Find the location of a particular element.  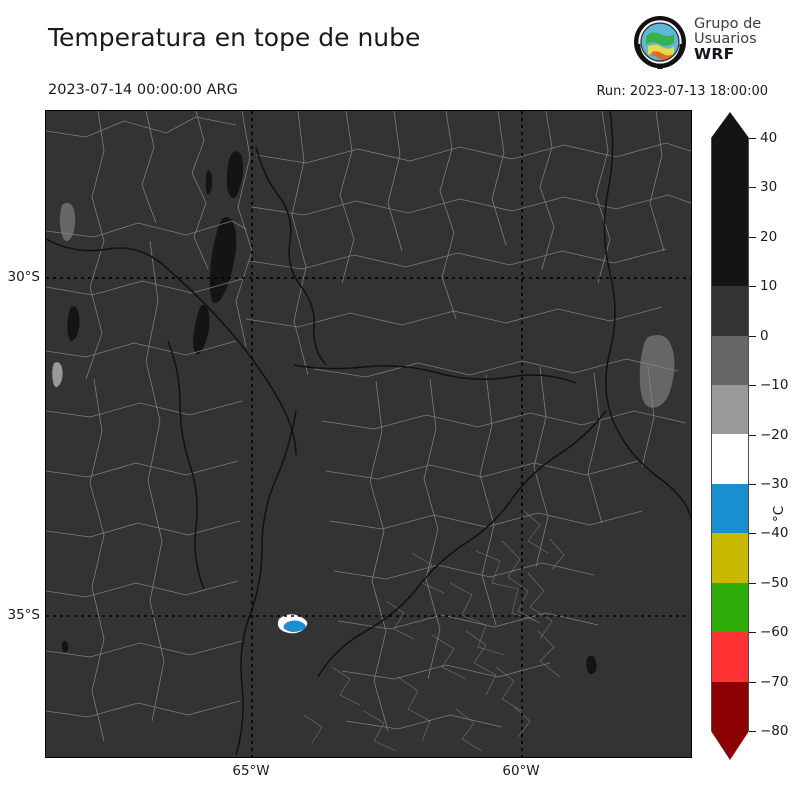

colorbar-tick-mark--30 is located at coordinates (752, 484).